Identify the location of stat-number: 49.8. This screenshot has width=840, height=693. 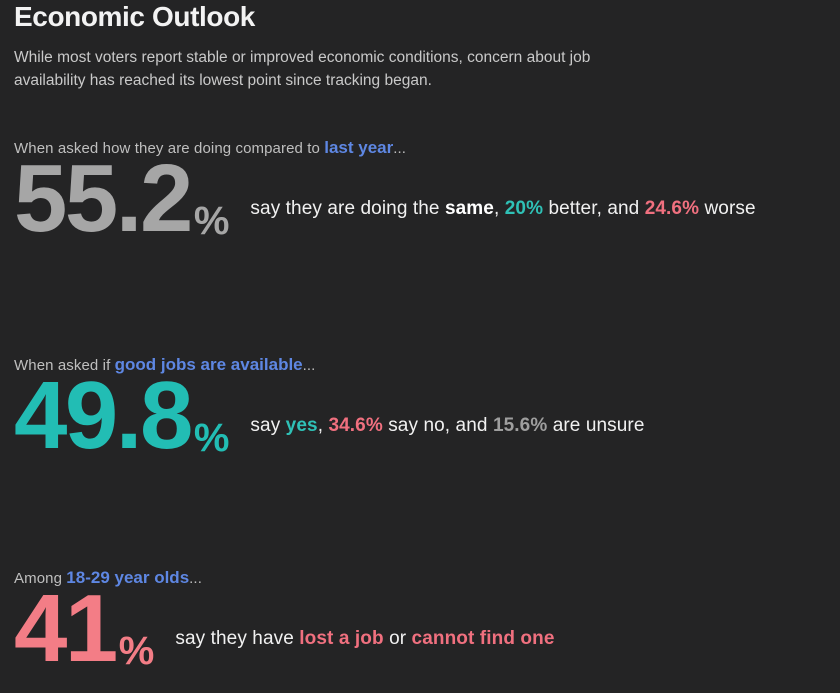
(103, 415).